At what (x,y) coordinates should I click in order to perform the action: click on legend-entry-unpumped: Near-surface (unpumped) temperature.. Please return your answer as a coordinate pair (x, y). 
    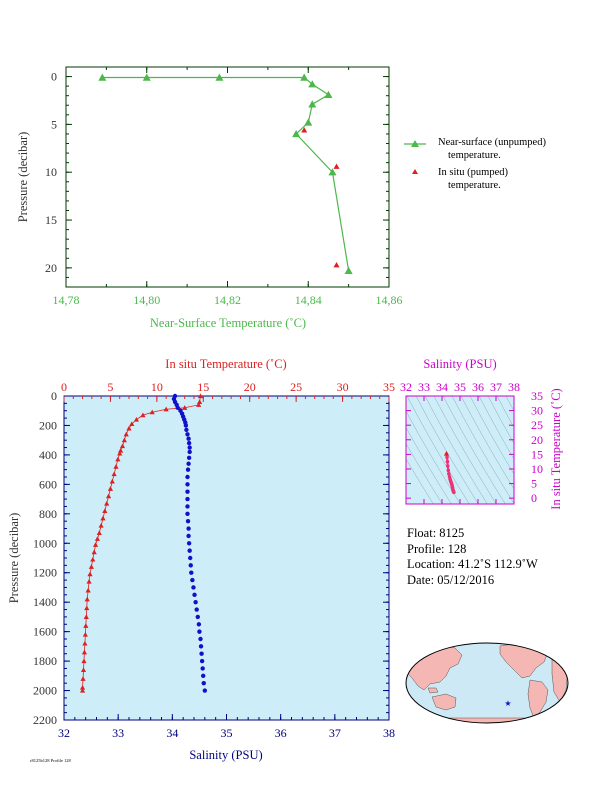
    Looking at the image, I should click on (474, 149).